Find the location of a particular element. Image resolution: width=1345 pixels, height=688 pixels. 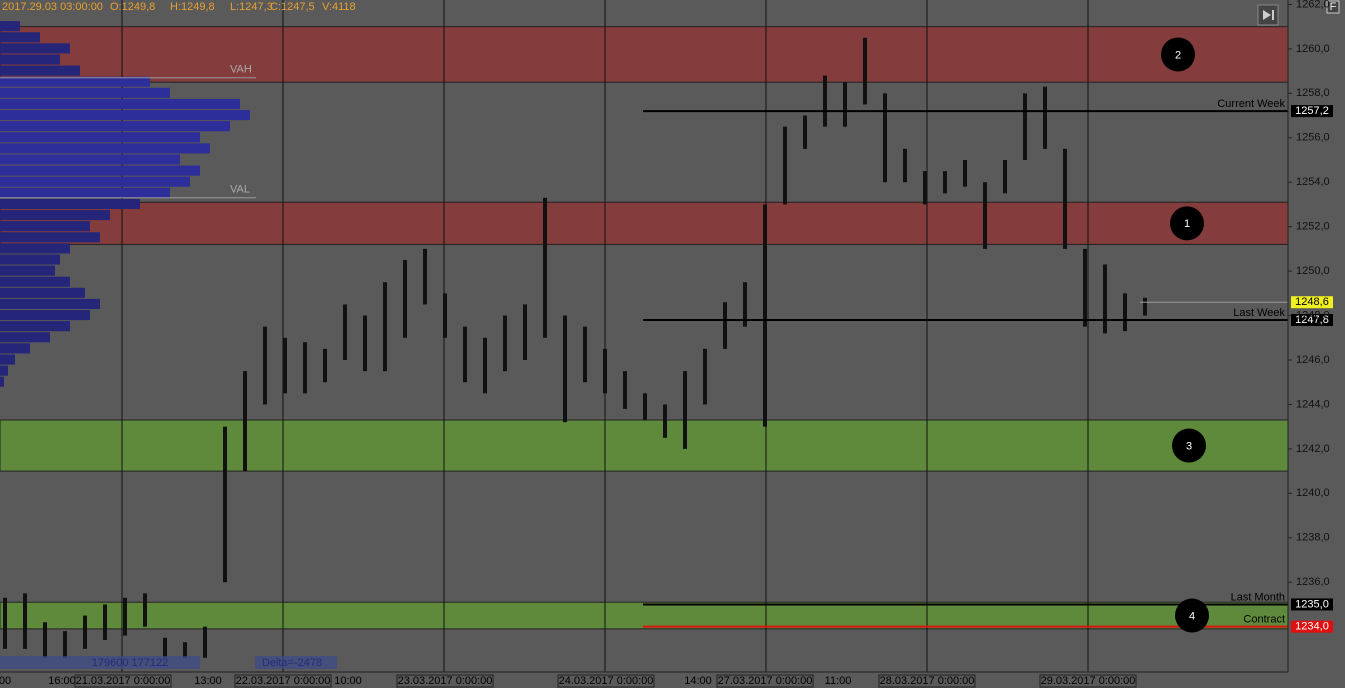

level-name: Contract is located at coordinates (1264, 620).